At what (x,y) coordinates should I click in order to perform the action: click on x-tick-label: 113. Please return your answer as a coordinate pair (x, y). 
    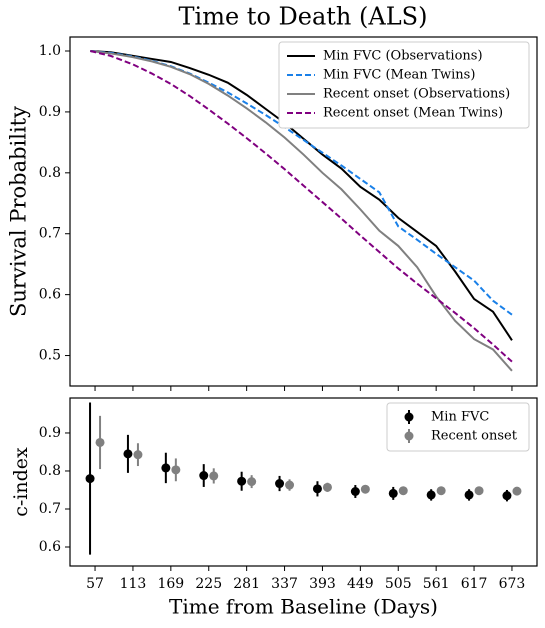
    Looking at the image, I should click on (133, 584).